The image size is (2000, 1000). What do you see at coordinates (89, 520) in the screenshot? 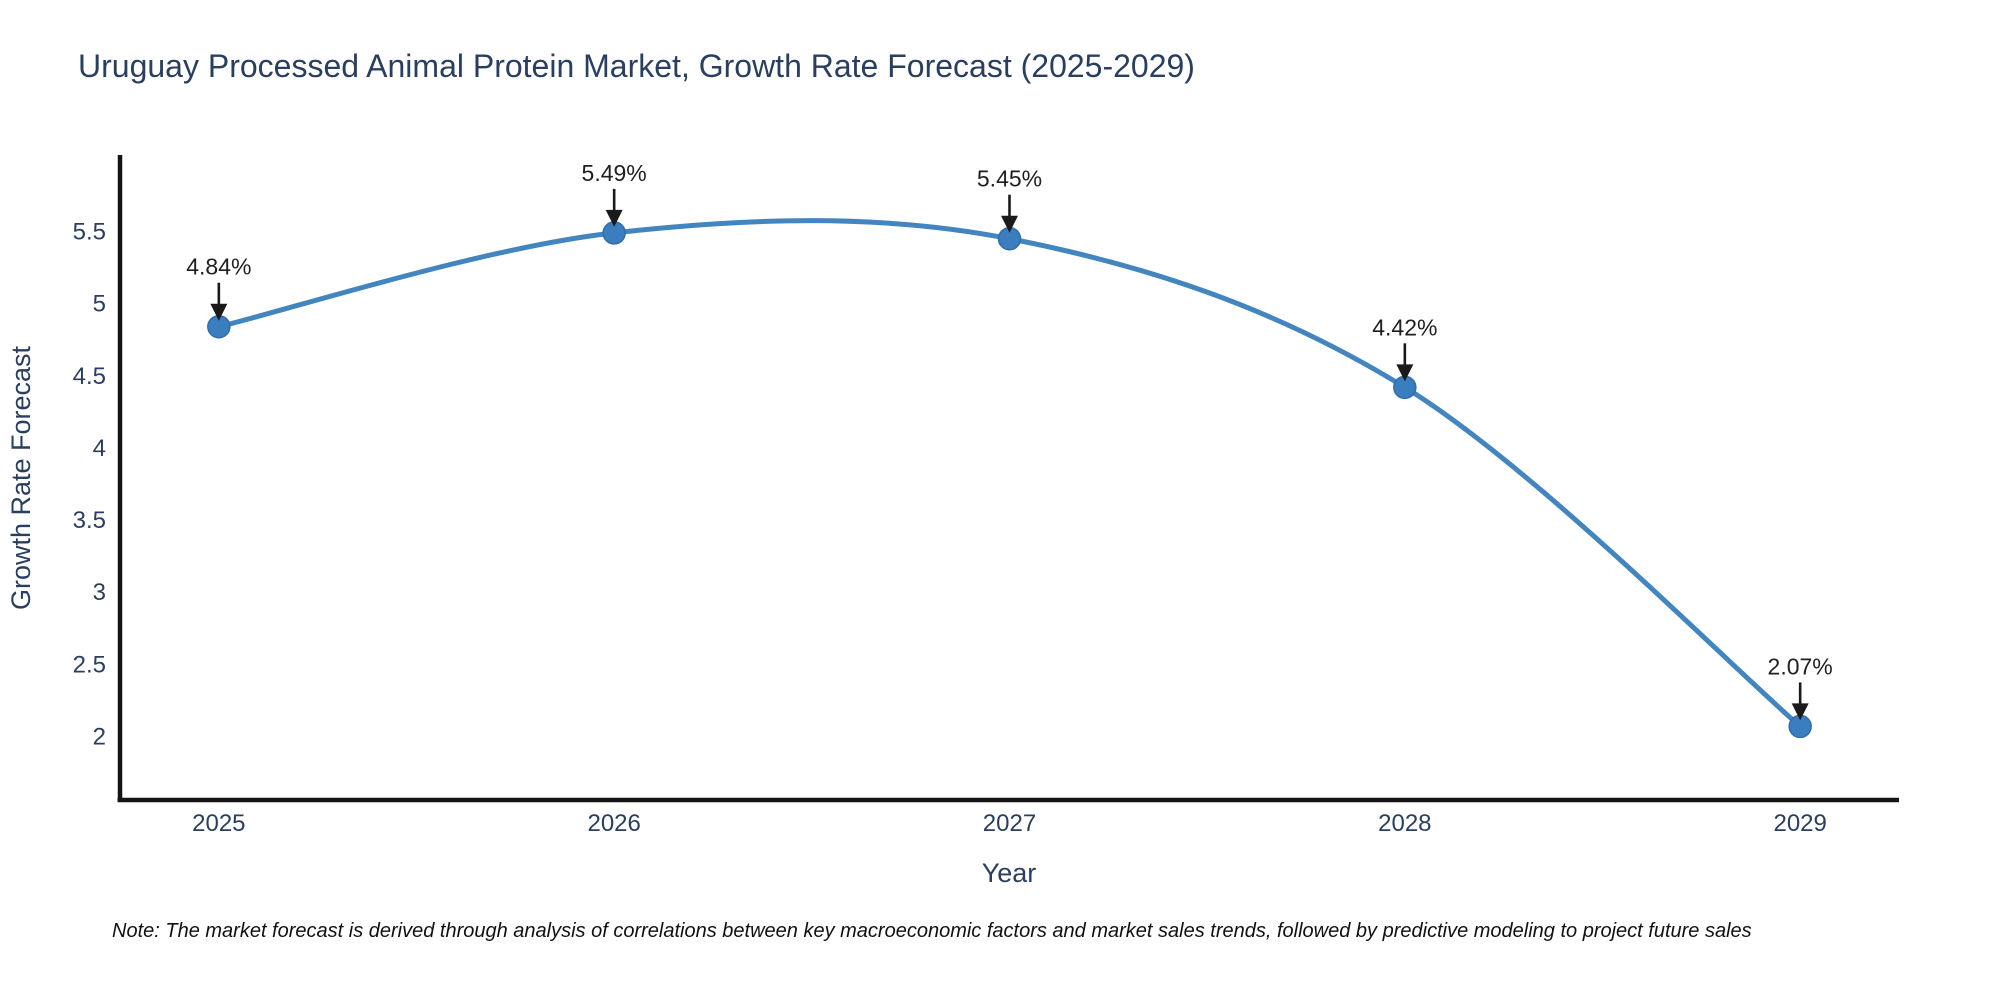
I see `y-tick-label: 3.5` at bounding box center [89, 520].